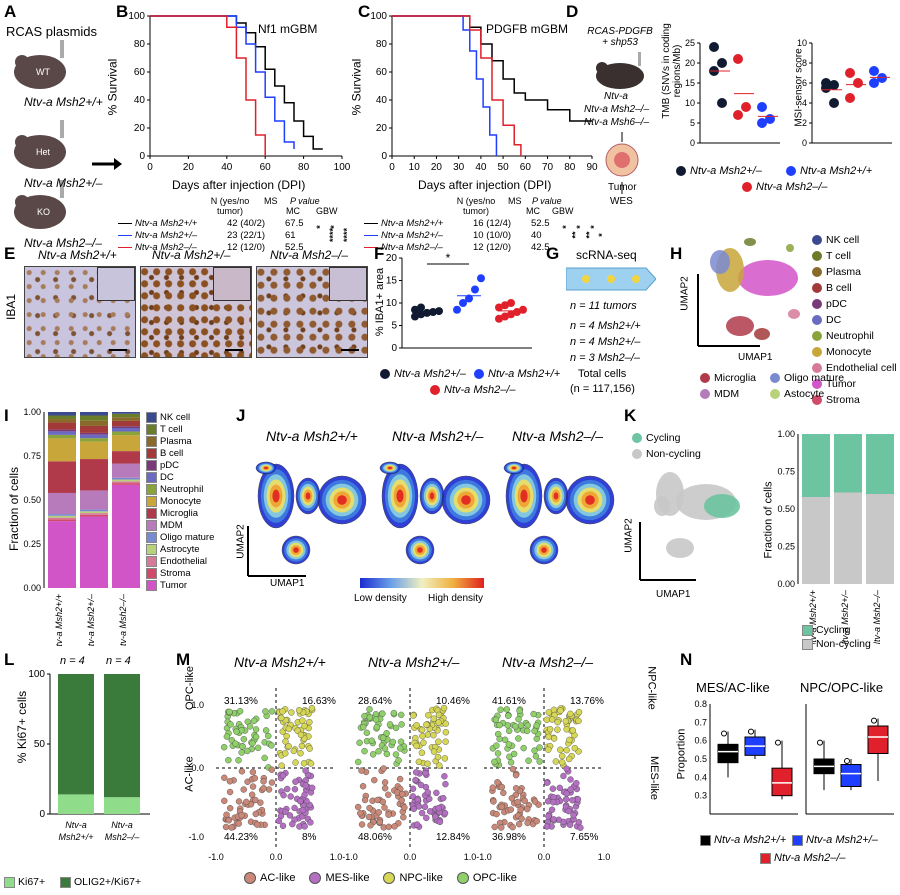 The width and height of the screenshot is (900, 895). Describe the element at coordinates (191, 538) in the screenshot. I see `legend-item: Oligo mature` at that location.